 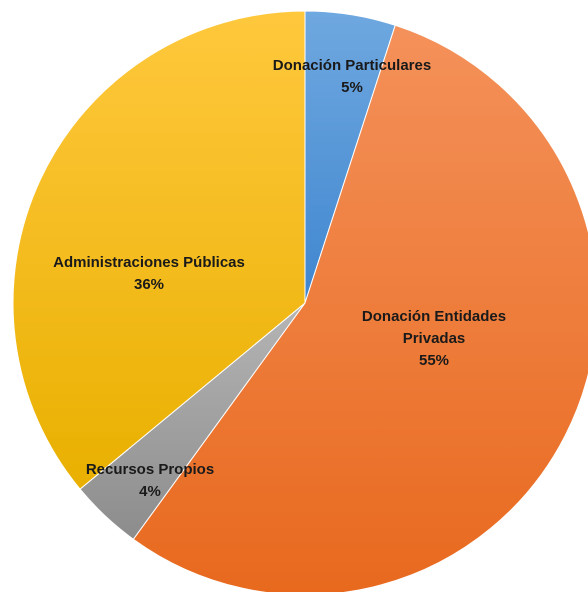 What do you see at coordinates (149, 262) in the screenshot?
I see `slice-category-label: Administraciones Públicas` at bounding box center [149, 262].